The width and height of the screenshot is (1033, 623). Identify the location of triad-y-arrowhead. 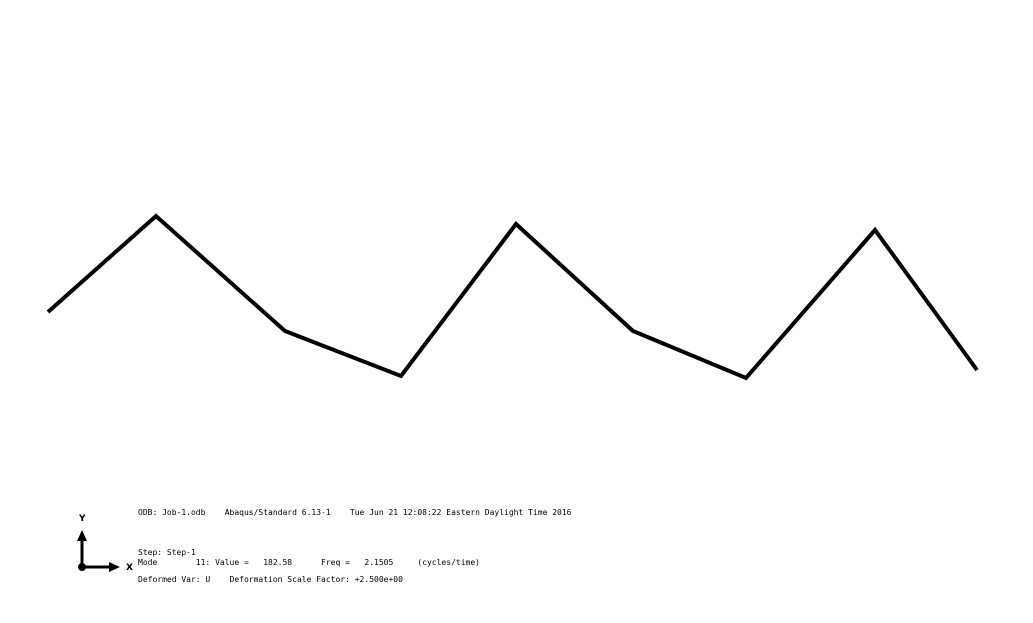
(82, 535).